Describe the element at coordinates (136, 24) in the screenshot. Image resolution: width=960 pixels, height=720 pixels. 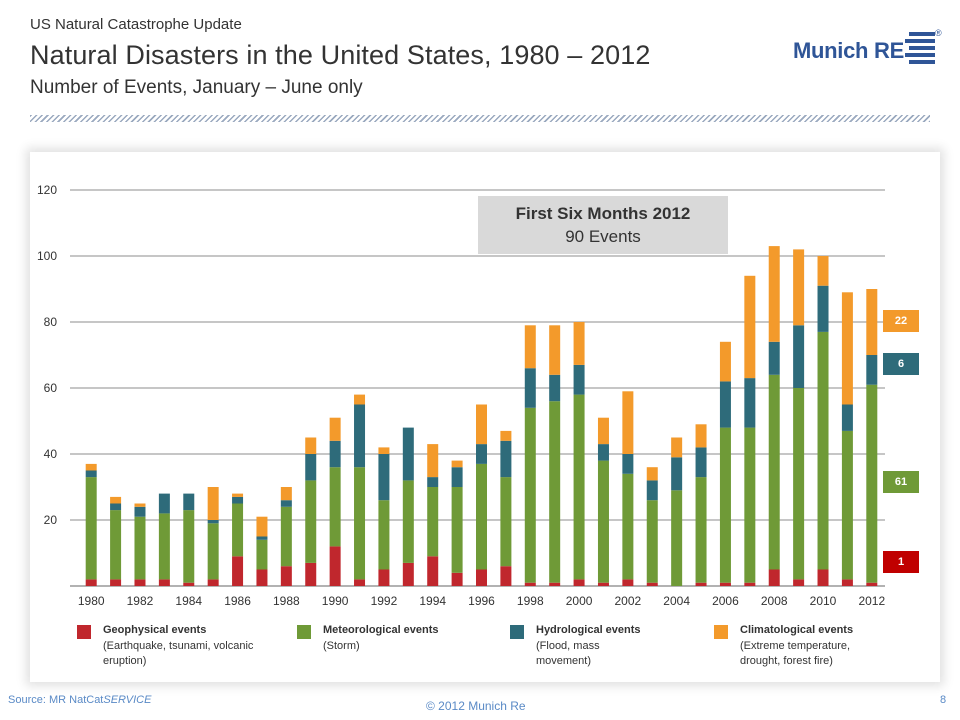
I see `header-kicker: US Natural Catastrophe Update` at that location.